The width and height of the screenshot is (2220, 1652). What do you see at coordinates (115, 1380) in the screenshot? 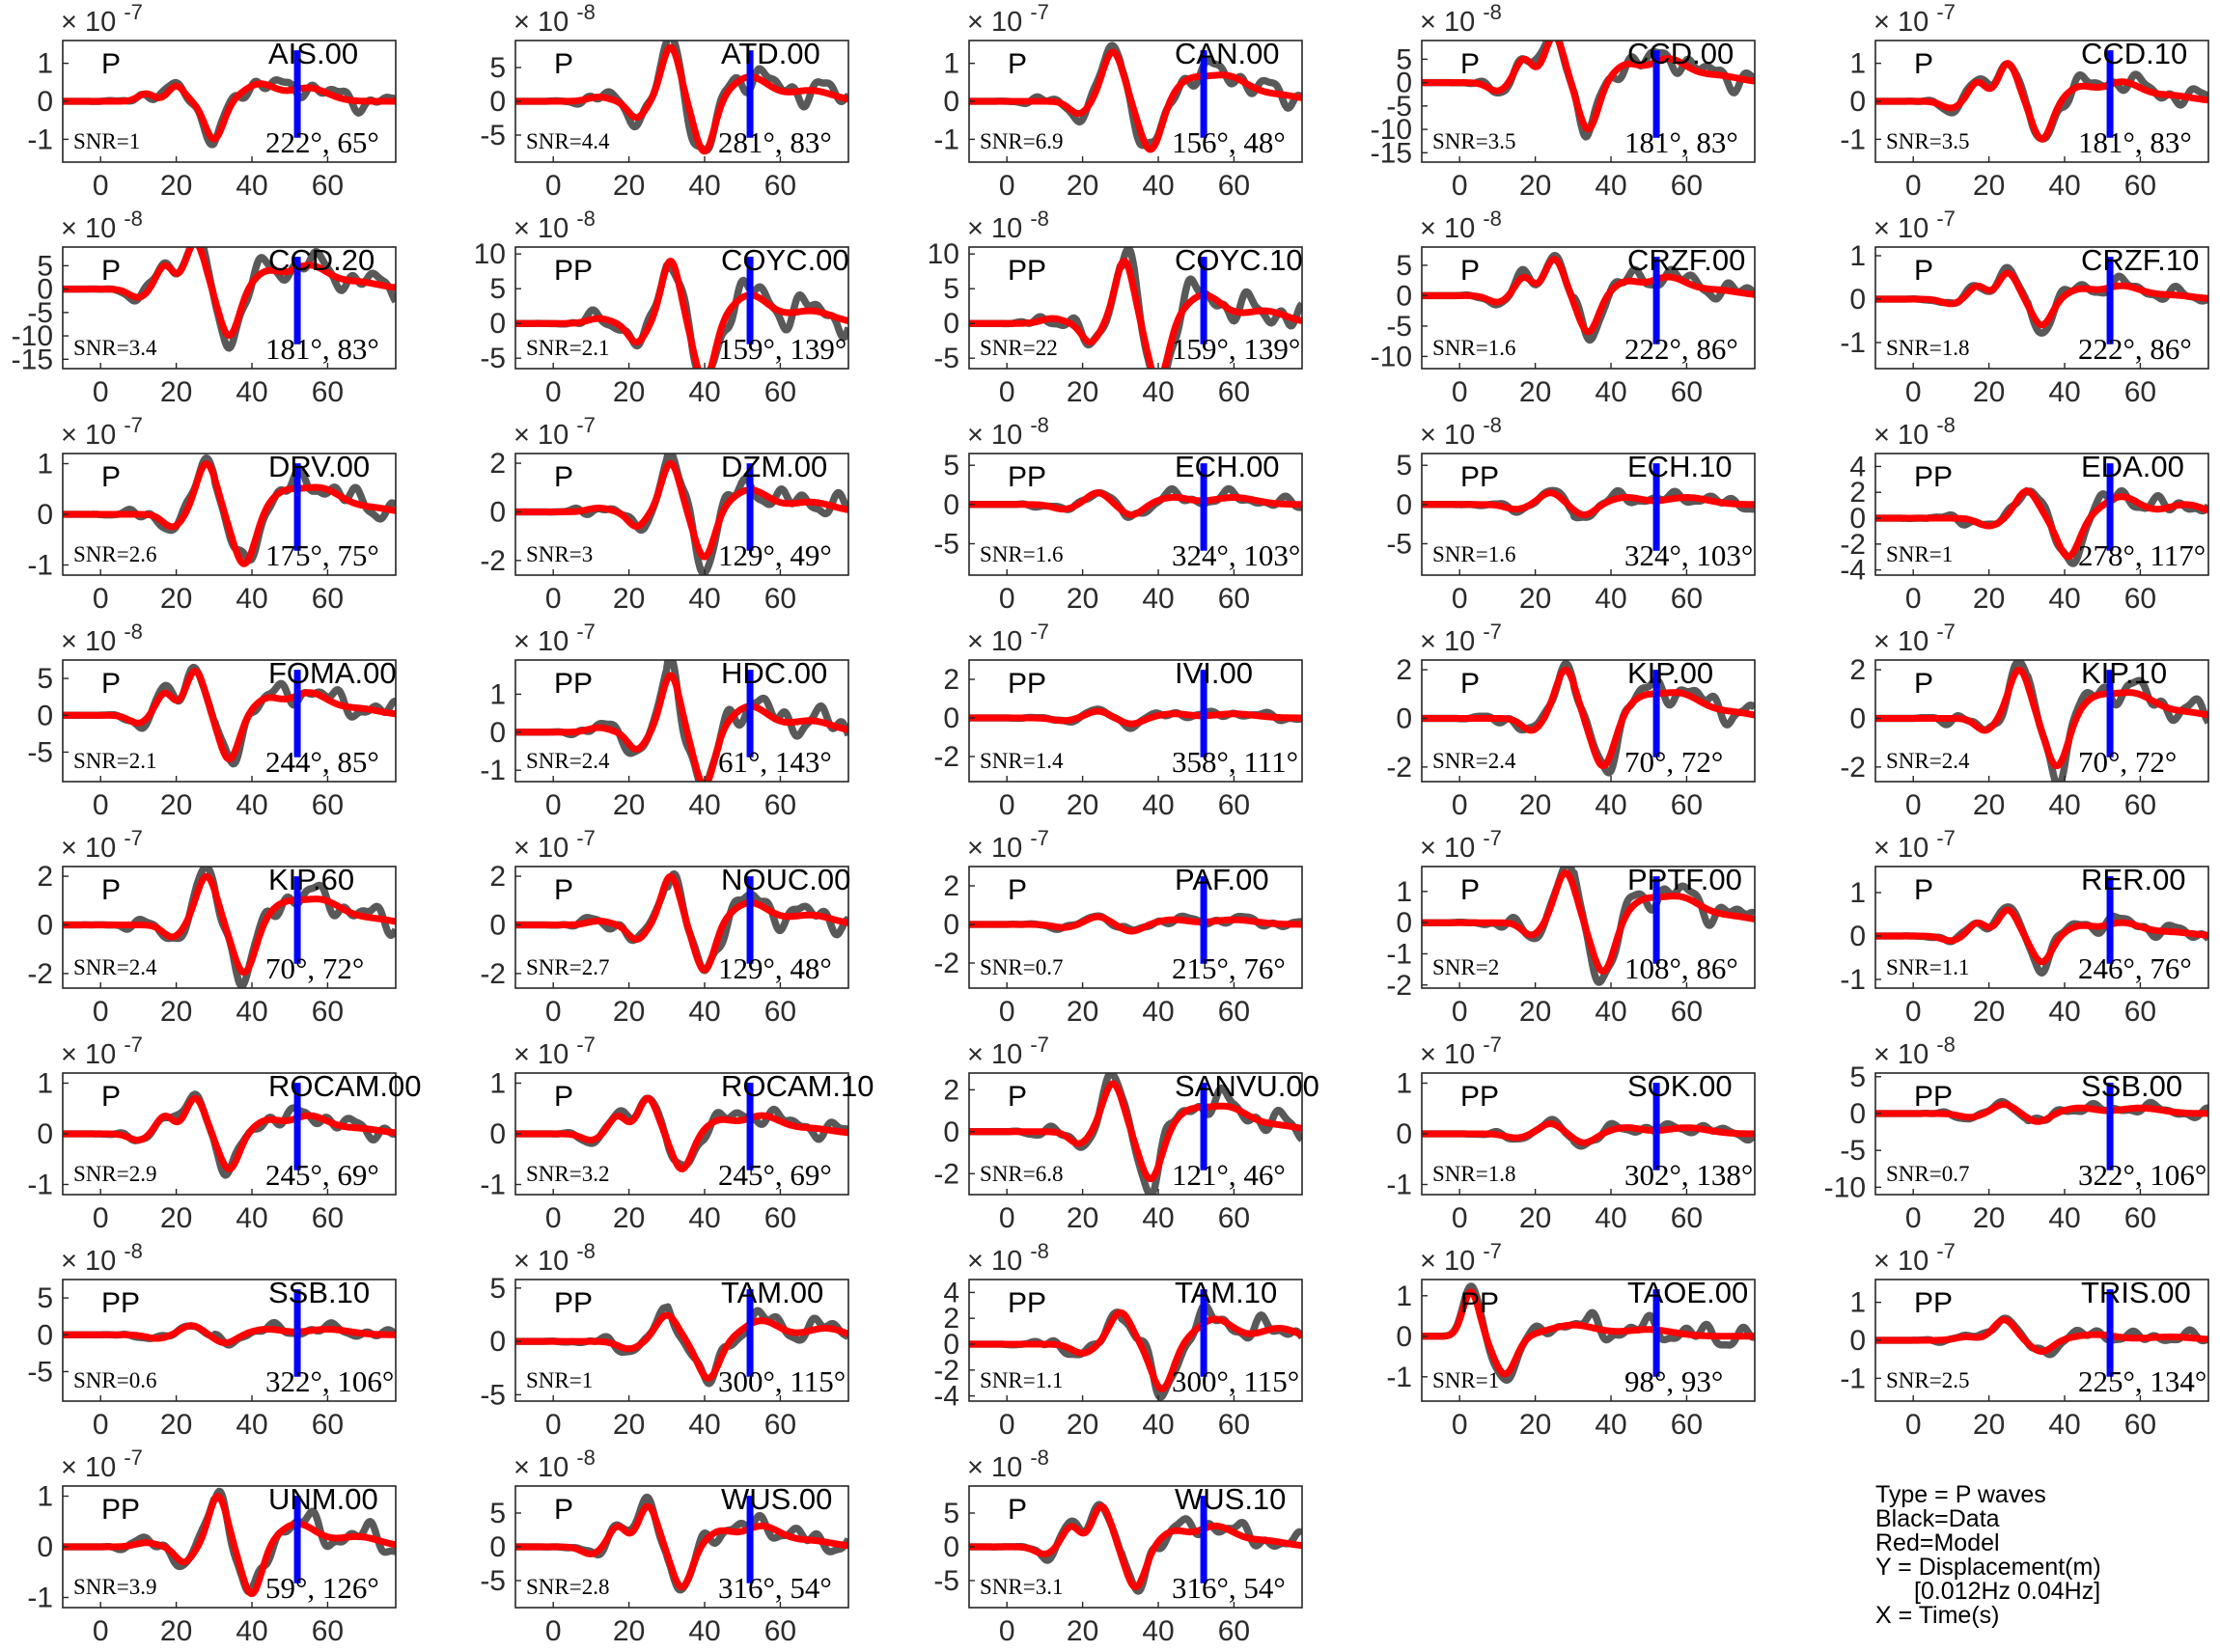
I see `snr-label: SNR=0.6` at bounding box center [115, 1380].